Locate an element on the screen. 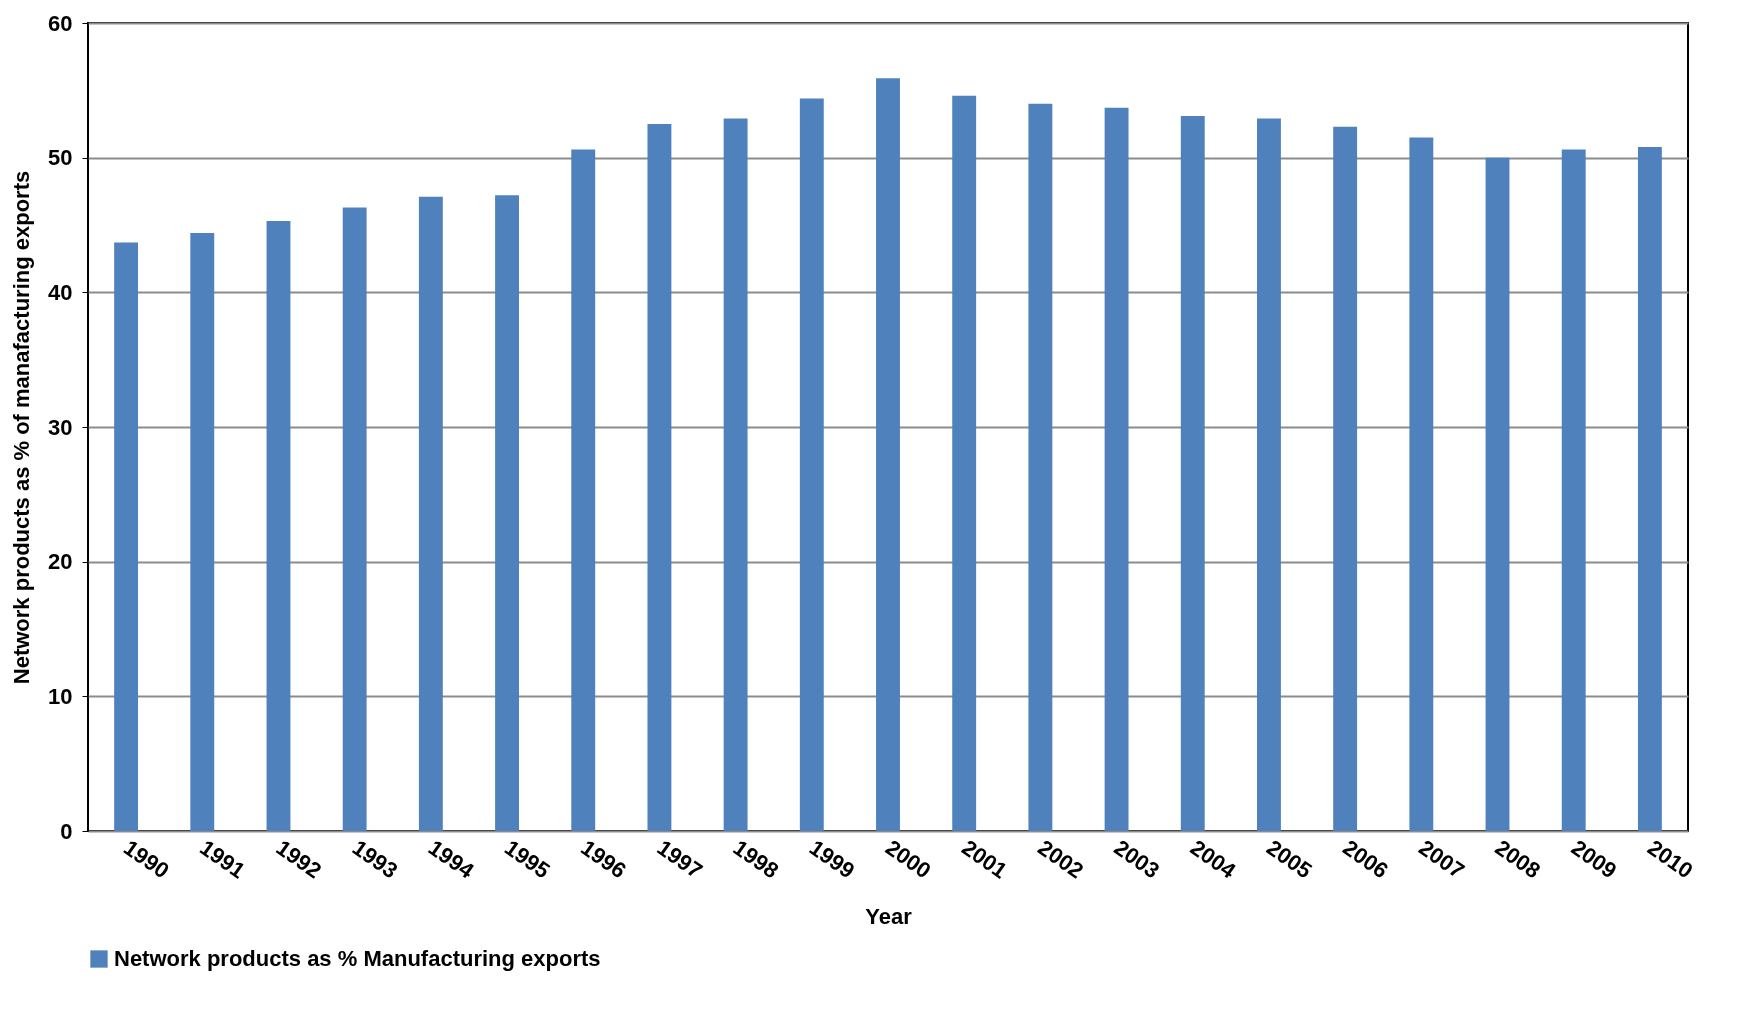 Image resolution: width=1753 pixels, height=1030 pixels. x-tick-label: 1990 is located at coordinates (146, 859).